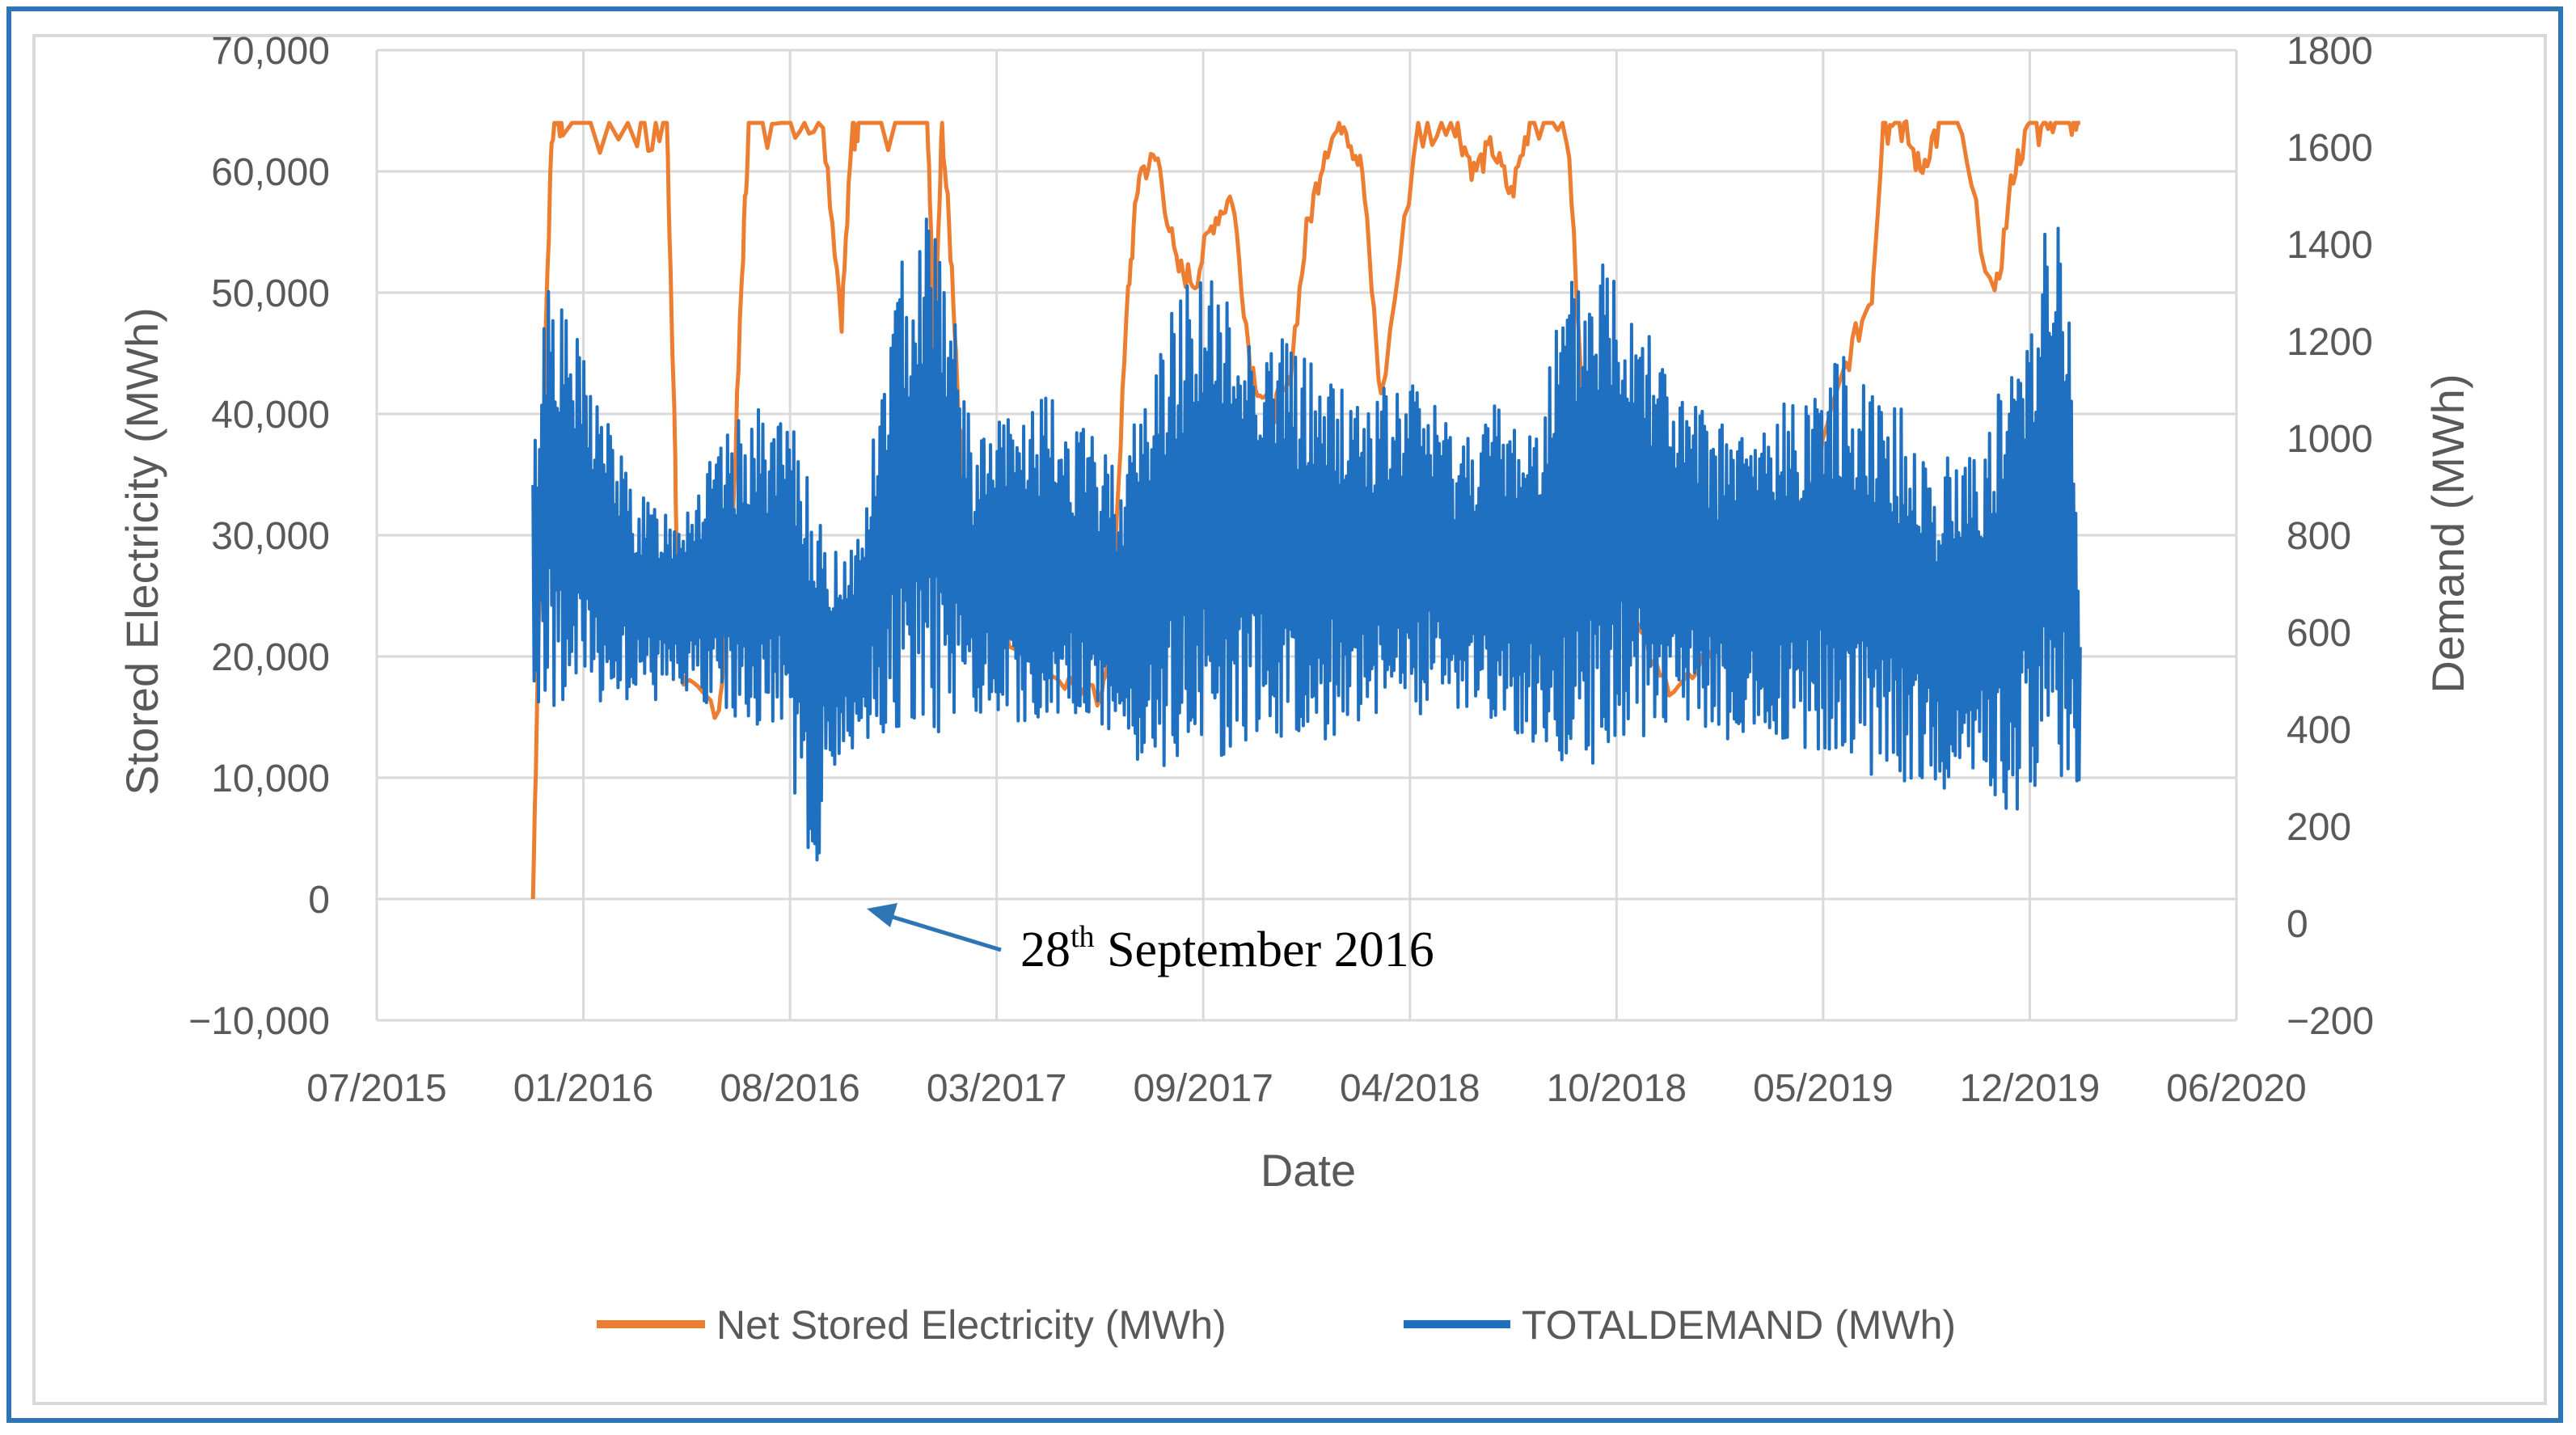 The width and height of the screenshot is (2576, 1435). Describe the element at coordinates (2319, 633) in the screenshot. I see `y-tick-label-right: 600` at that location.